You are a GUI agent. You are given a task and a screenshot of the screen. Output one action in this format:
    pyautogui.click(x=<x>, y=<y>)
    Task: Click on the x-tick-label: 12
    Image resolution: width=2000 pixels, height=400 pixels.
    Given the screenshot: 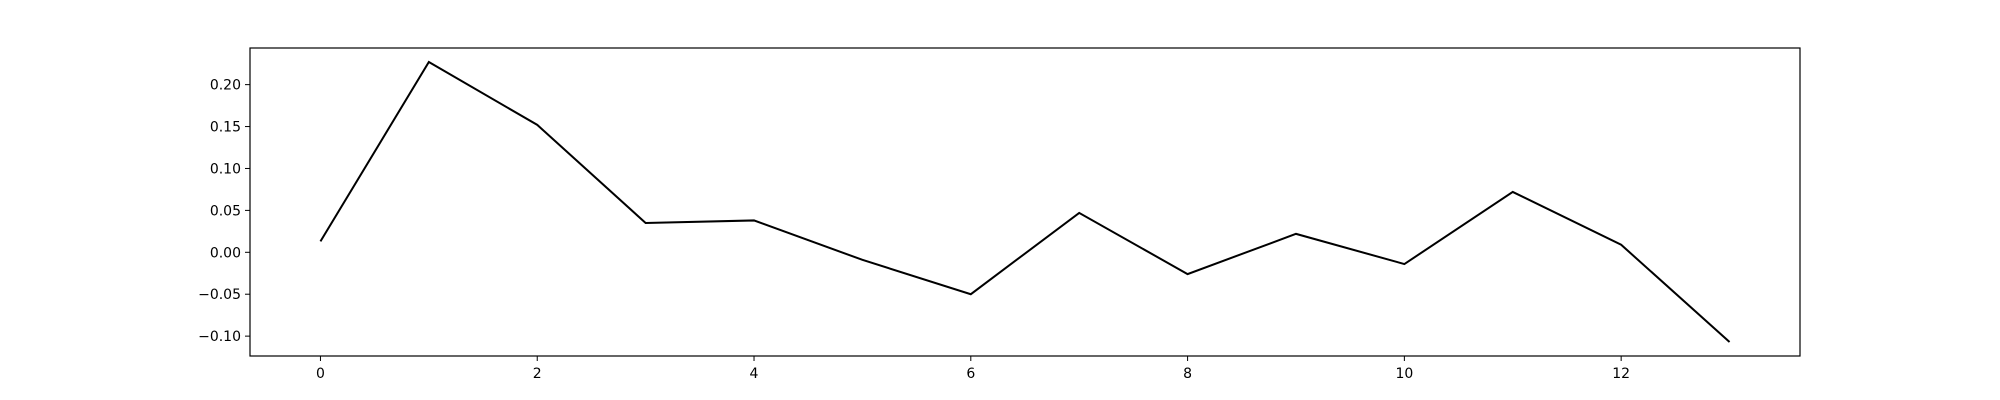 What is the action you would take?
    pyautogui.click(x=1621, y=374)
    